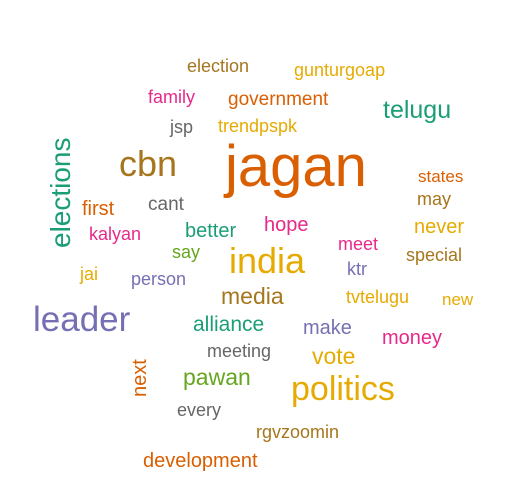 Image resolution: width=527 pixels, height=499 pixels. I want to click on word-jagan: jagan, so click(296, 166).